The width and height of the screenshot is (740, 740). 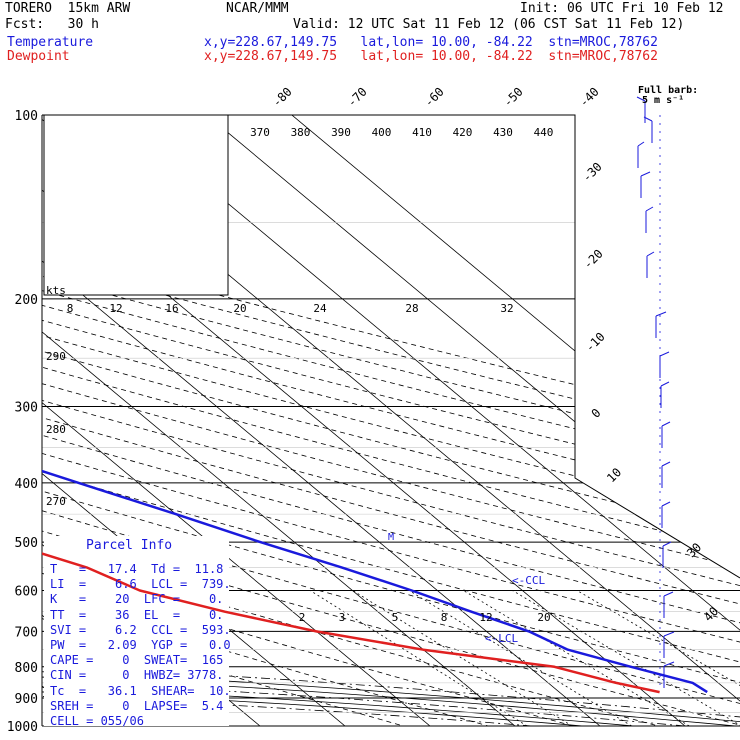 I want to click on pressure-tick-label: 1000, so click(x=22, y=727).